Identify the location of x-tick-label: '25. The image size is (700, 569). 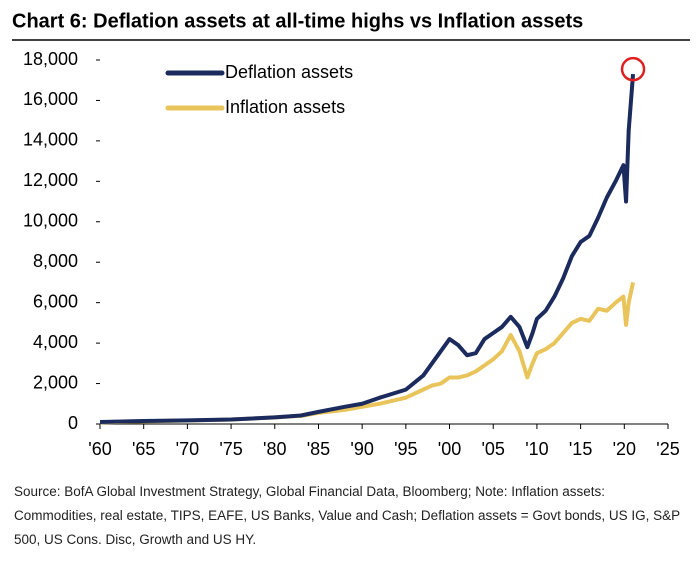
(667, 449).